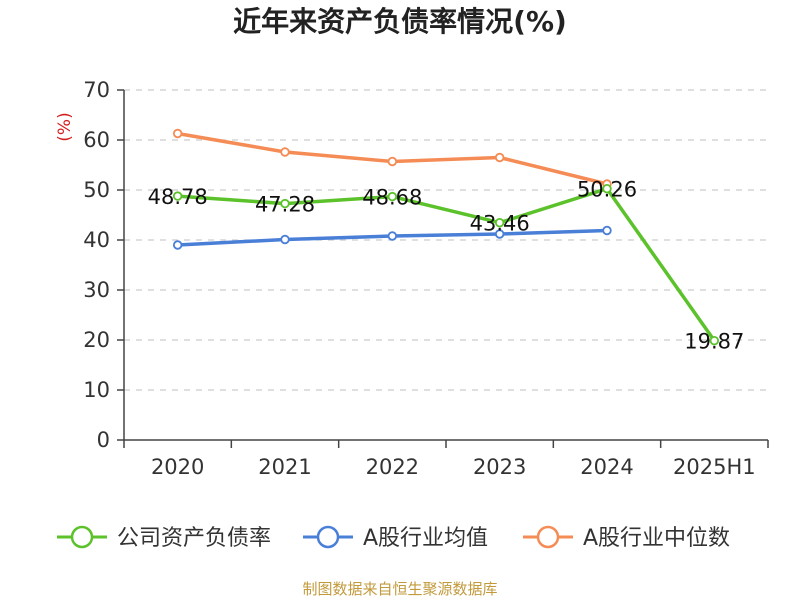 This screenshot has height=600, width=800. Describe the element at coordinates (656, 538) in the screenshot. I see `legend-label-industry-median: A股行业中位数` at that location.